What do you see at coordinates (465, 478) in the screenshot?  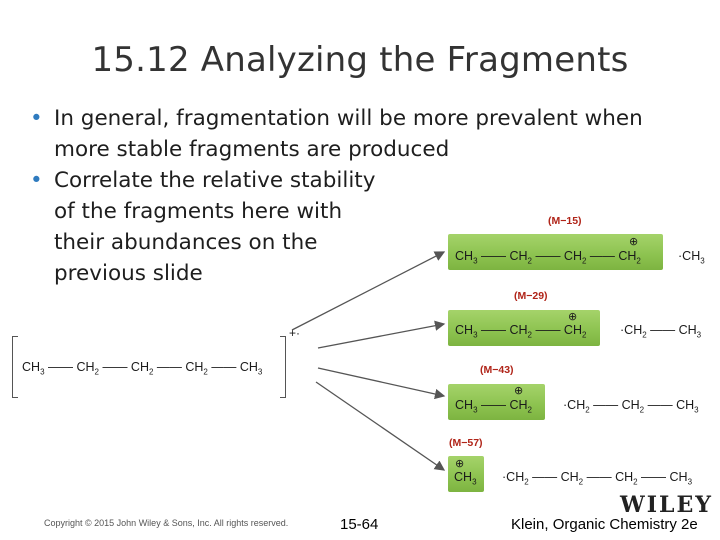 I see `fragment-cation: CH3` at bounding box center [465, 478].